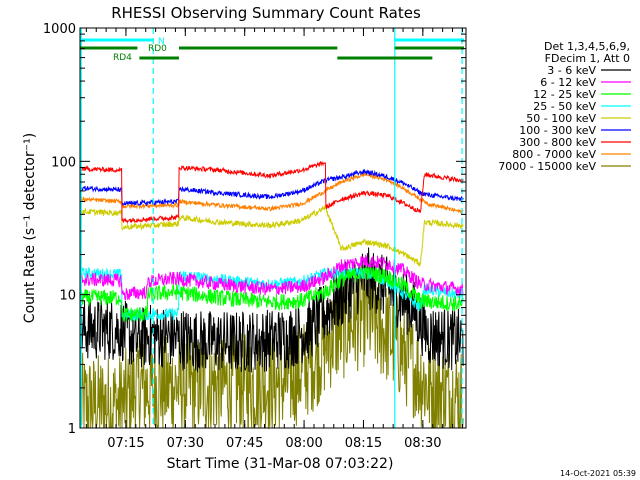 Image resolution: width=640 pixels, height=480 pixels. I want to click on annotation-label-0: N, so click(161, 42).